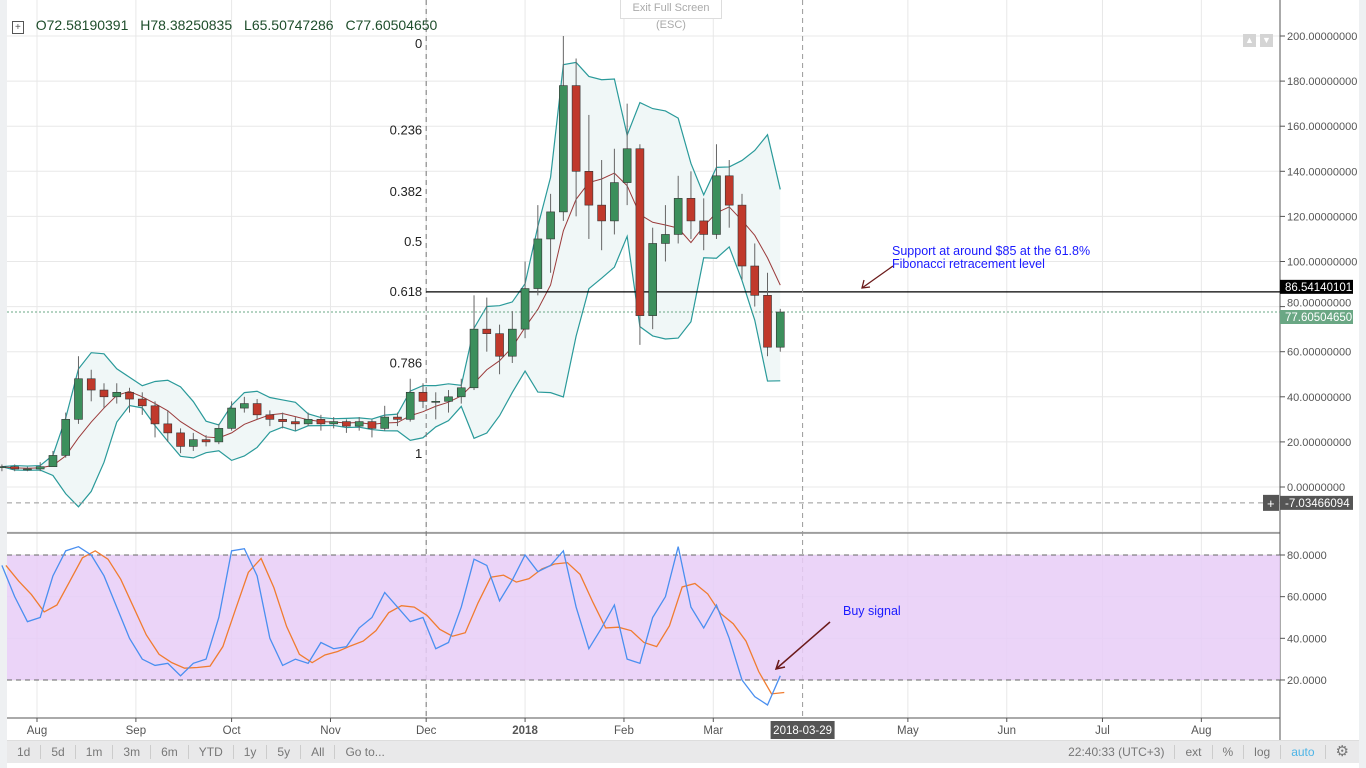  What do you see at coordinates (908, 731) in the screenshot?
I see `time-tick-label: May` at bounding box center [908, 731].